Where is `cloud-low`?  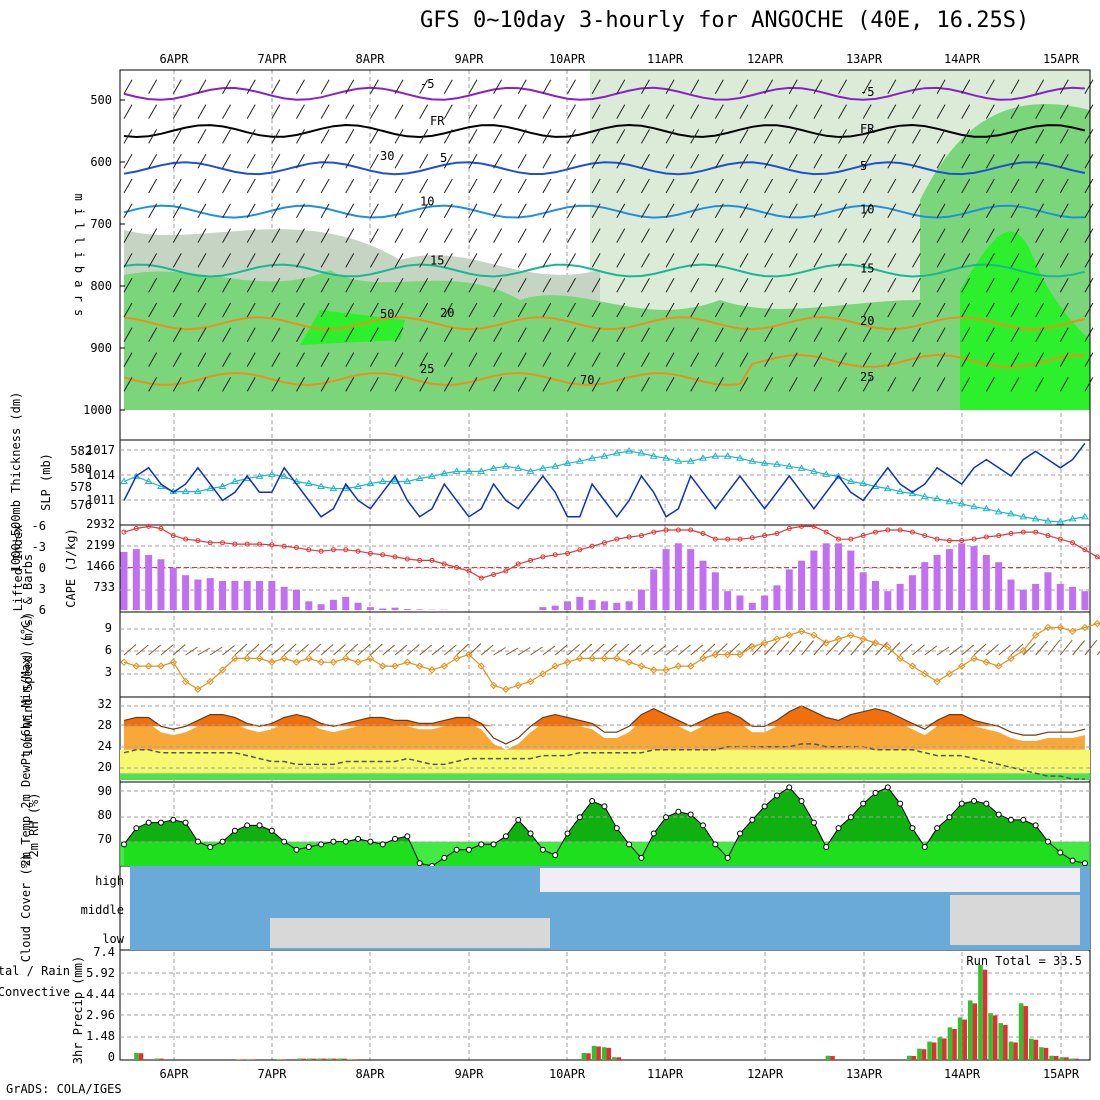 cloud-low is located at coordinates (410, 933).